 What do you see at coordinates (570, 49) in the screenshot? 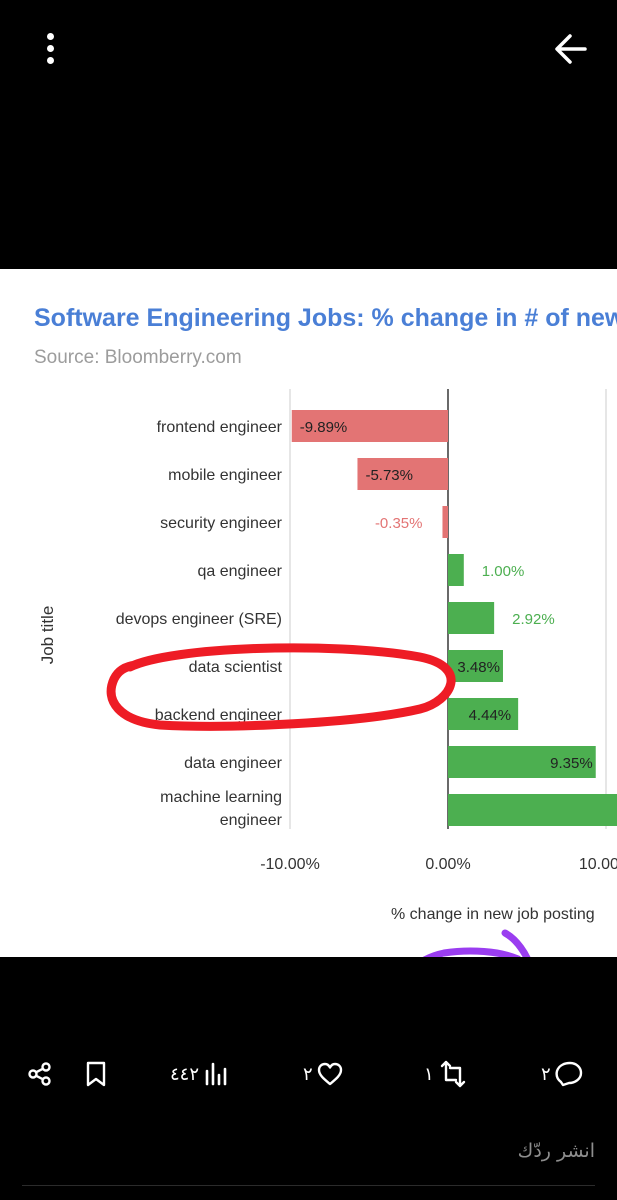
I see `arrow-back-icon` at bounding box center [570, 49].